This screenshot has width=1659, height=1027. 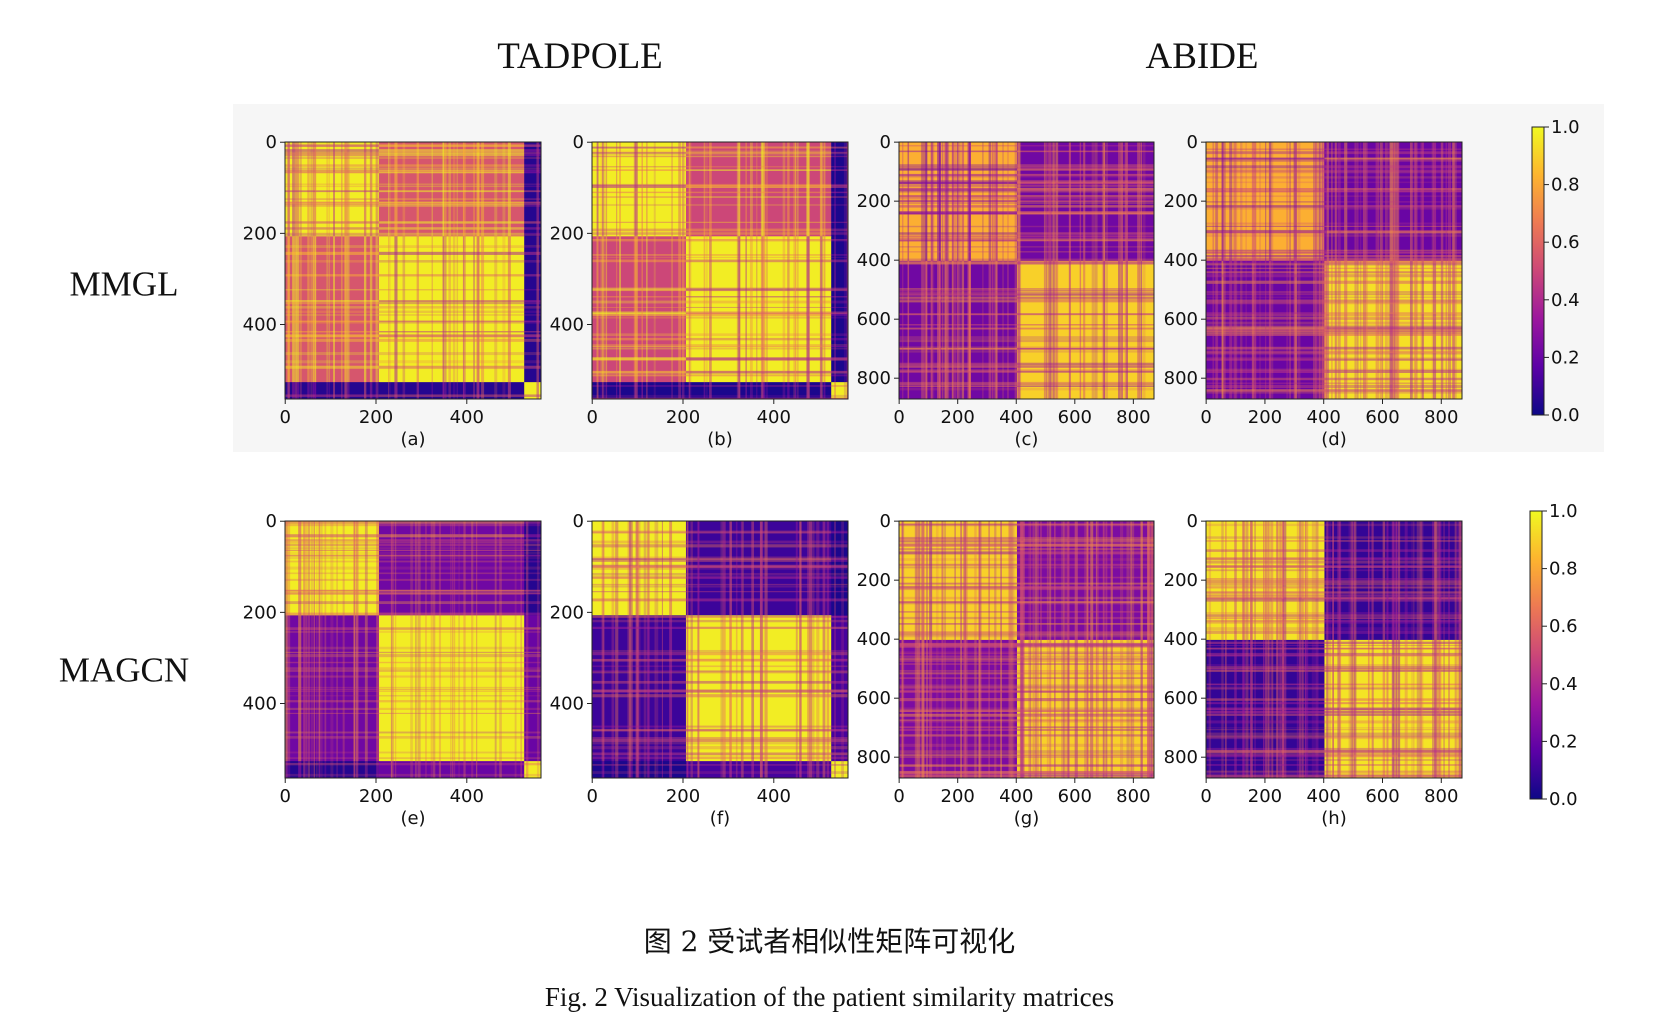 I want to click on y-tick-label: 600, so click(x=874, y=319).